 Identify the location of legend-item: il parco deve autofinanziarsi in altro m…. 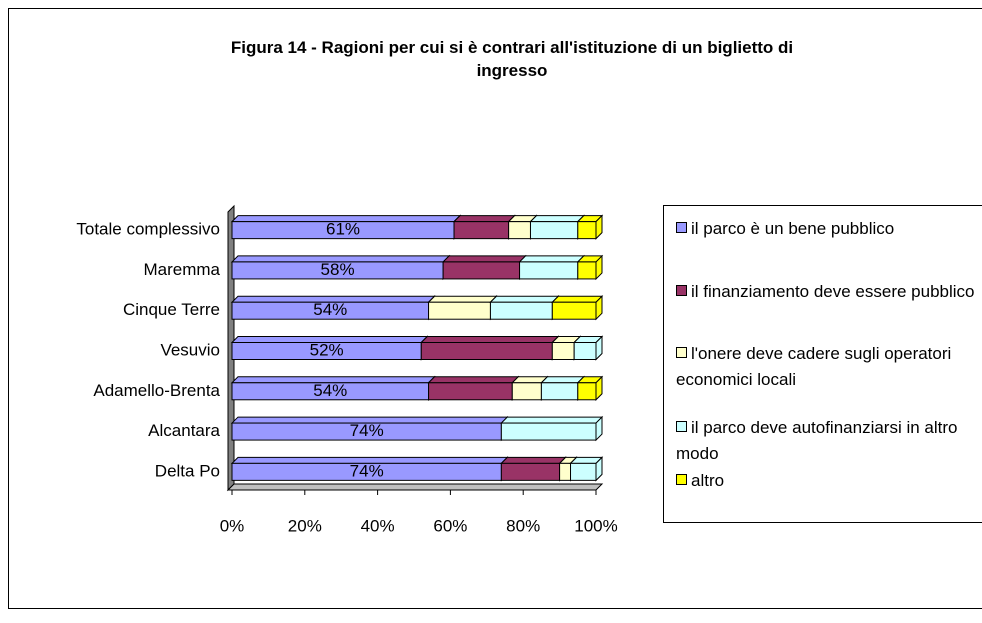
(826, 441).